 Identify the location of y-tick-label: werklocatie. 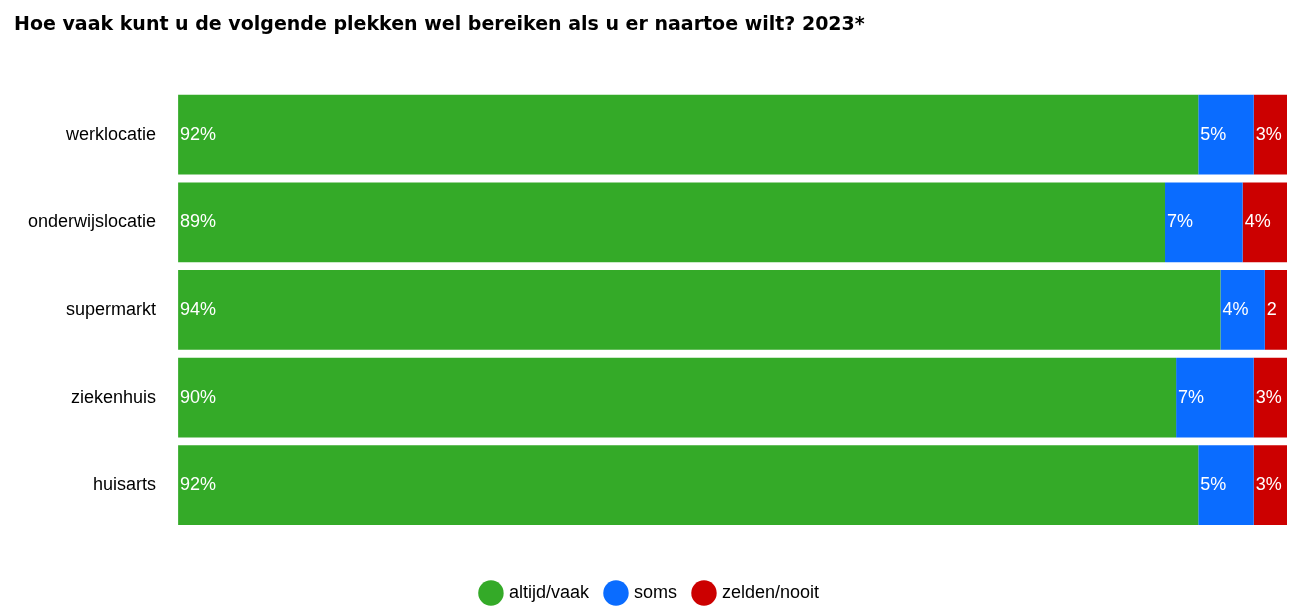
(111, 133).